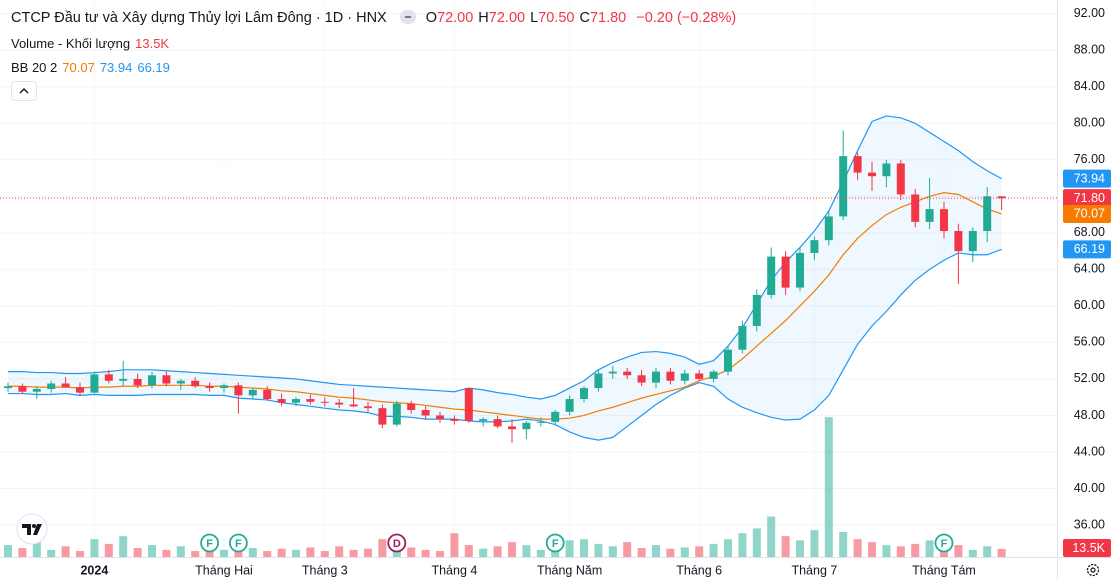  I want to click on ohlc-key: C, so click(584, 18).